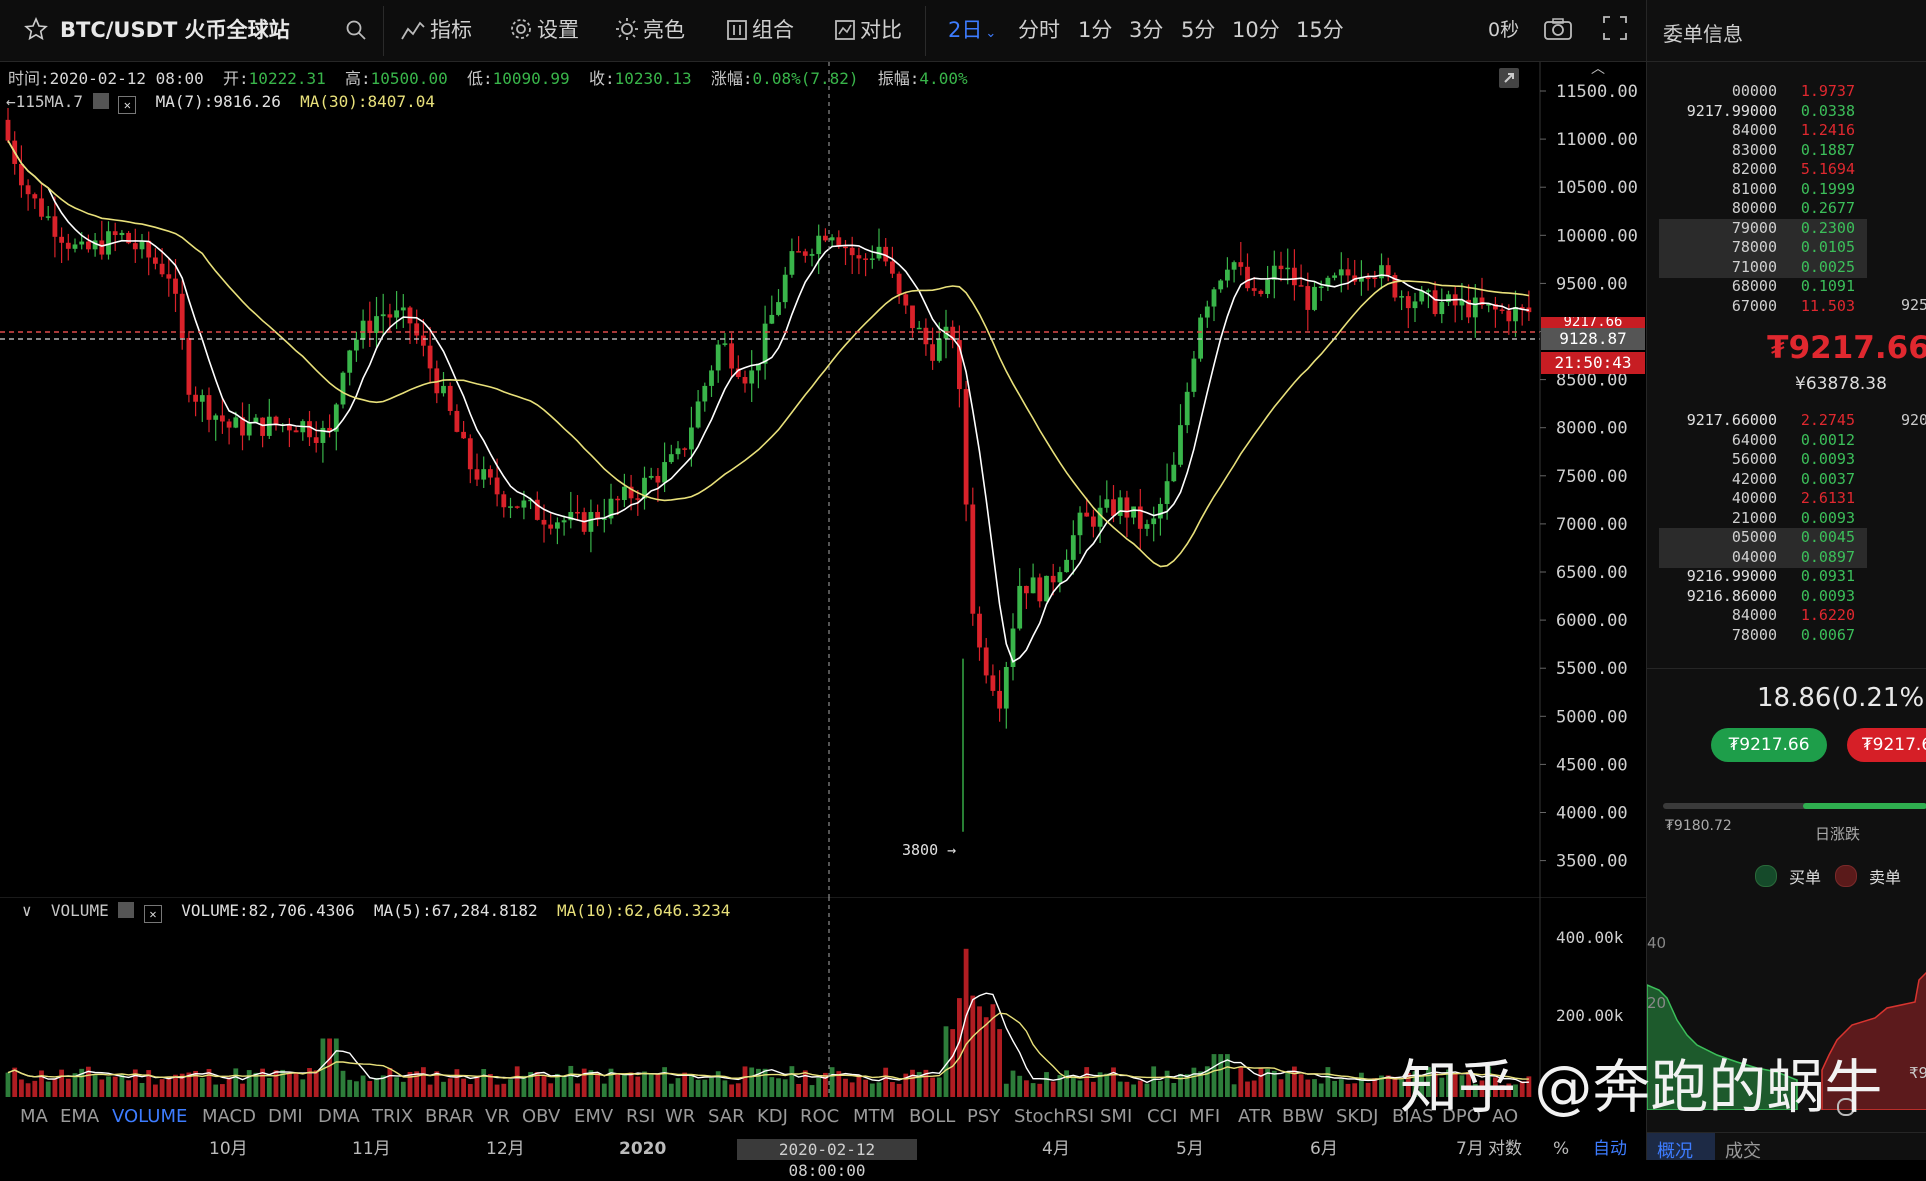 The height and width of the screenshot is (1181, 1926). I want to click on symbol-search-icon, so click(358, 30).